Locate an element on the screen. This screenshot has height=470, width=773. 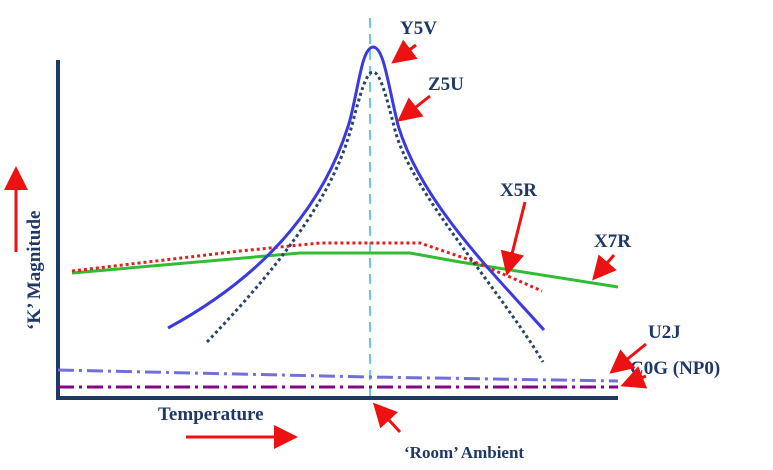
arrow-c0g is located at coordinates (634, 377).